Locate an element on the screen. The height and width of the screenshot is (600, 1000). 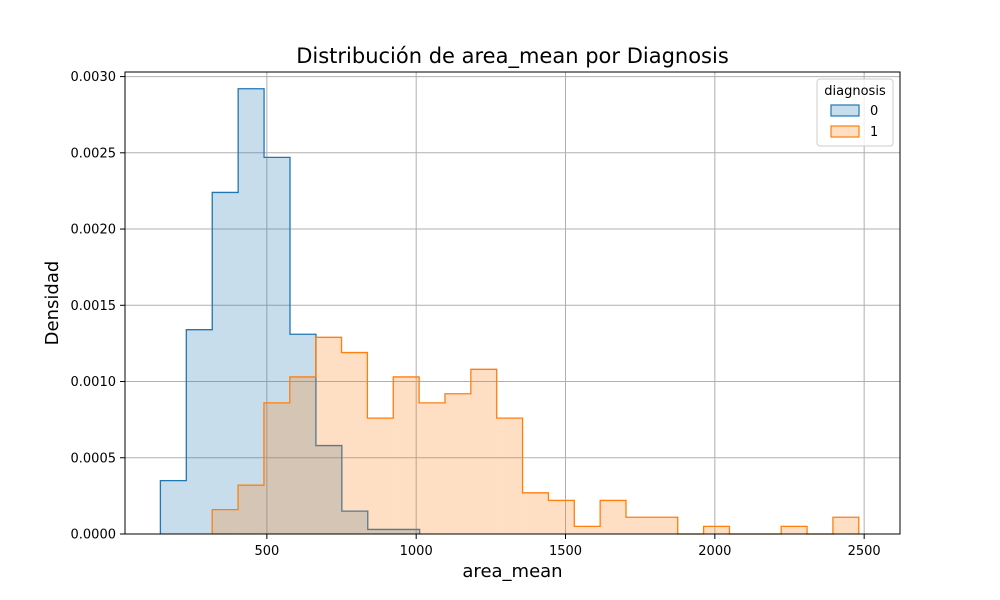
x-tick-label: 500 is located at coordinates (266, 551).